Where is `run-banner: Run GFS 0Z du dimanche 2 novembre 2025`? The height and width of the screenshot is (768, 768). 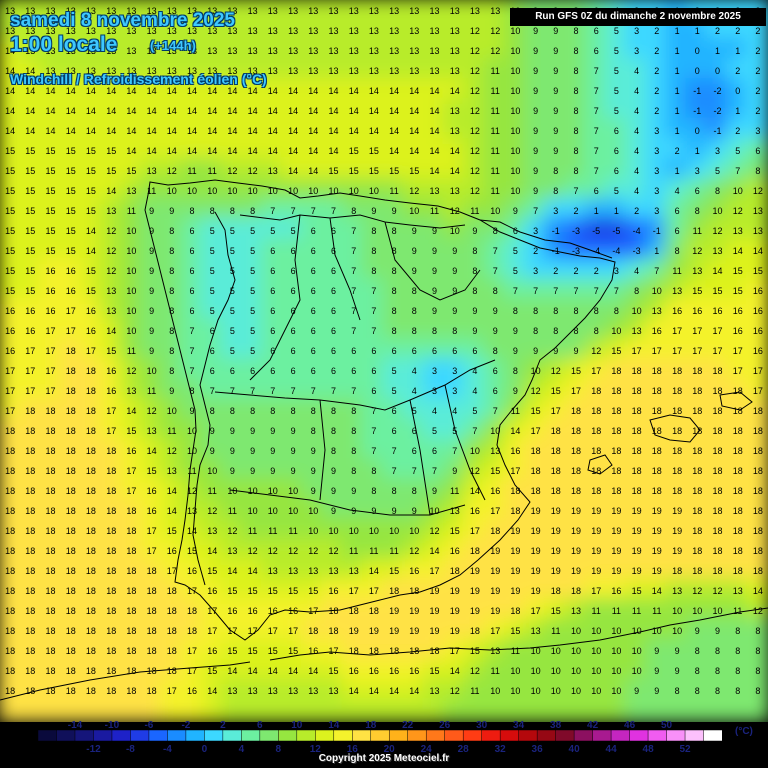 run-banner: Run GFS 0Z du dimanche 2 novembre 2025 is located at coordinates (638, 17).